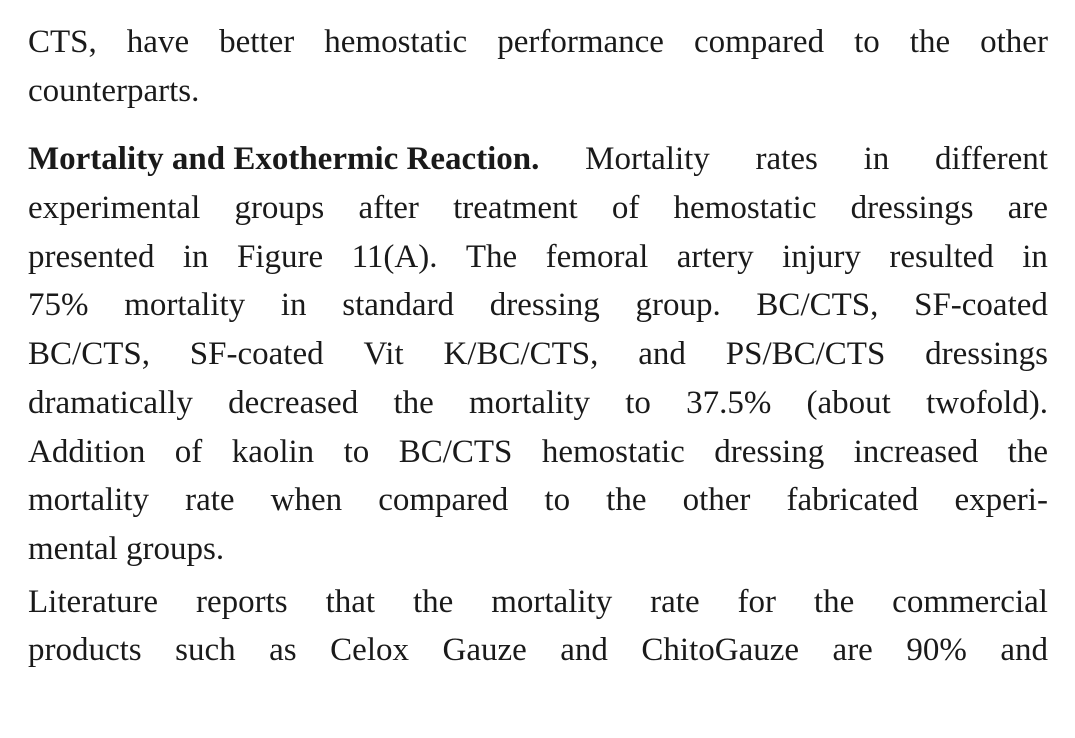  I want to click on word: kaolin, so click(273, 451).